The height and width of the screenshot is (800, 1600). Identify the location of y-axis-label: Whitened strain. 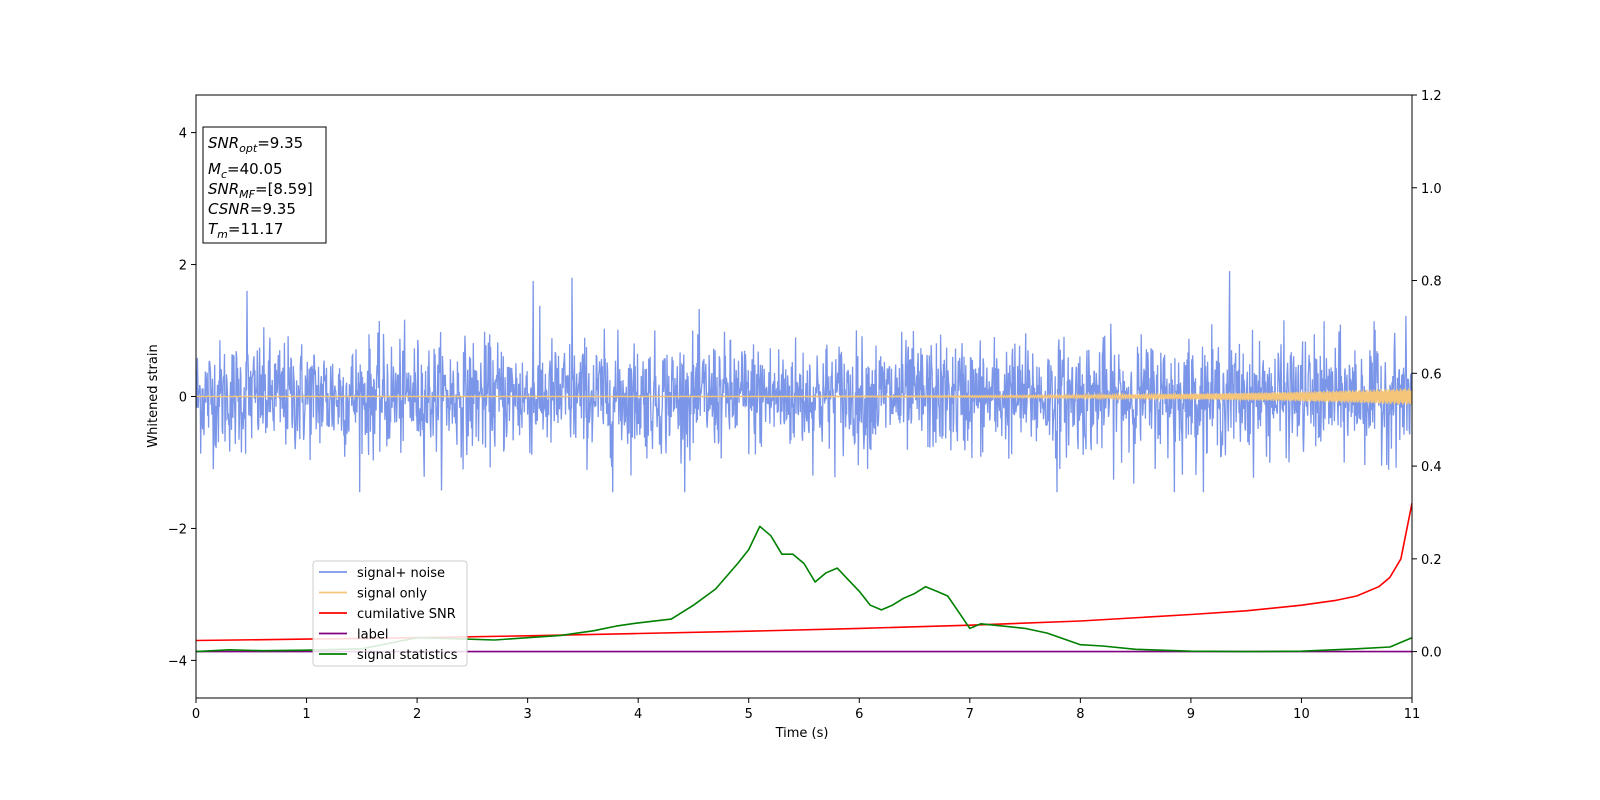
(153, 395).